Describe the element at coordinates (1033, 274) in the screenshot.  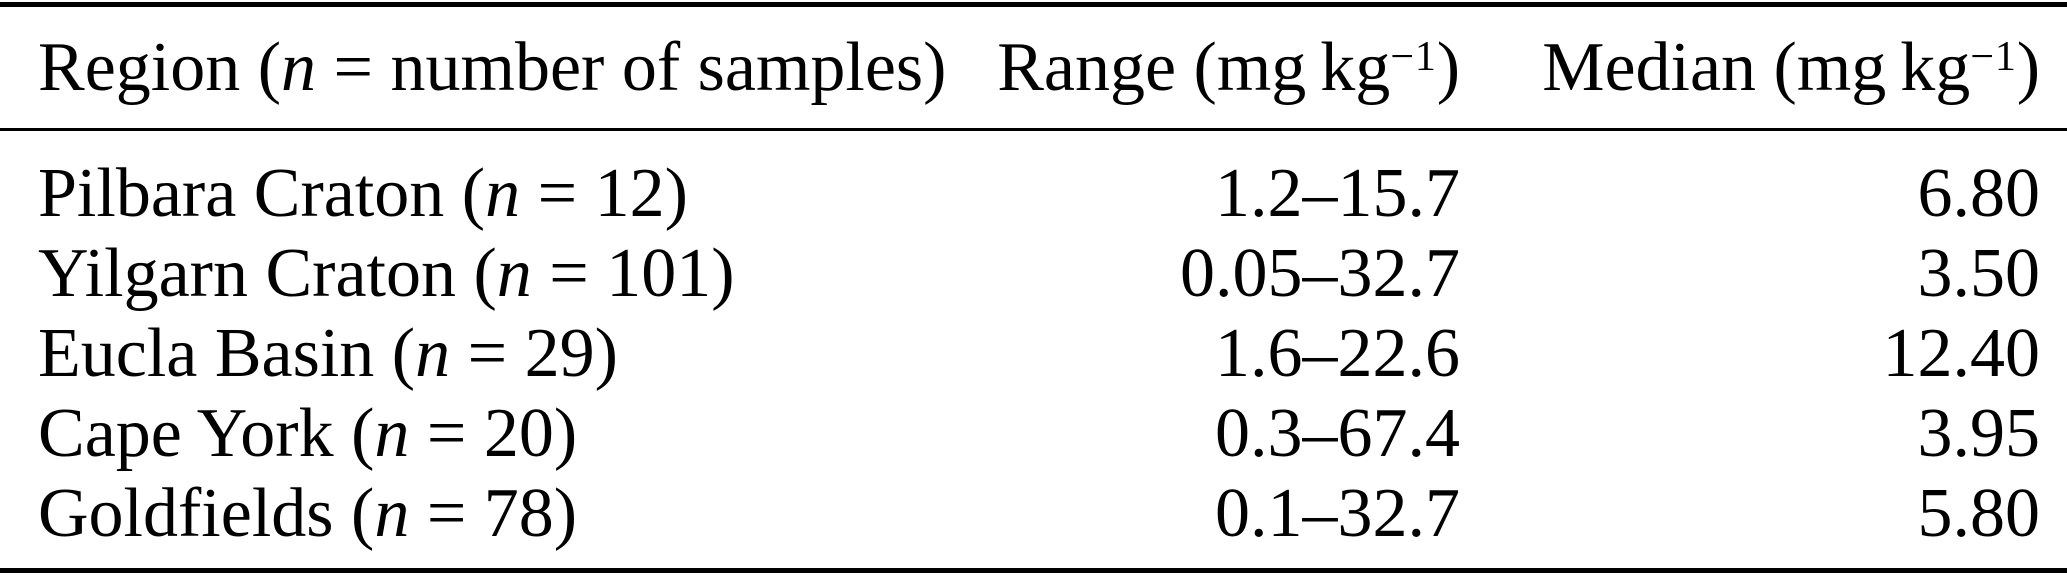
I see `table-row: Yilgarn Craton (n = 101) 0.05–32.7 3.50` at that location.